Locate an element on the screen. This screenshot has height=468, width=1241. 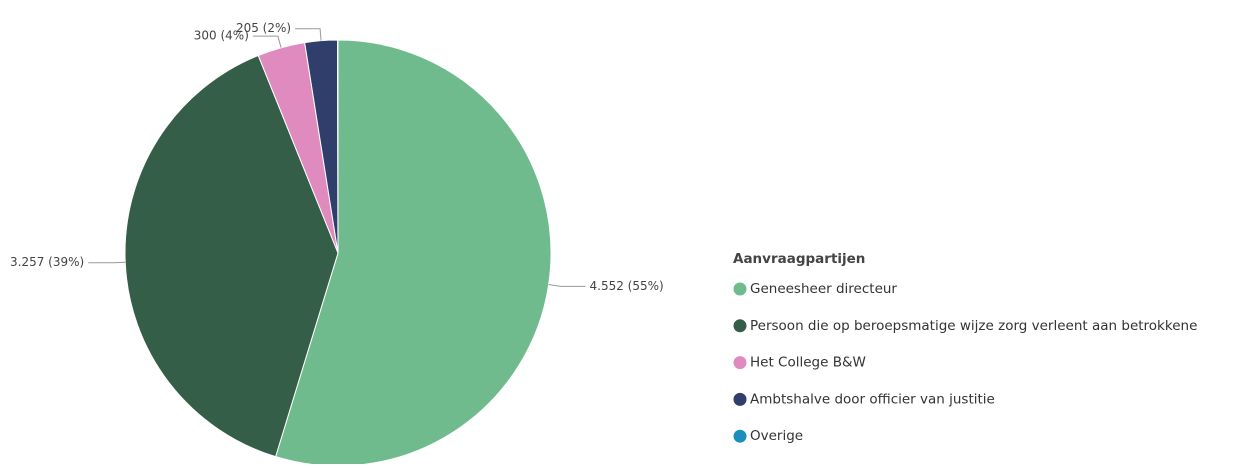
legend-label: Overige is located at coordinates (776, 436).